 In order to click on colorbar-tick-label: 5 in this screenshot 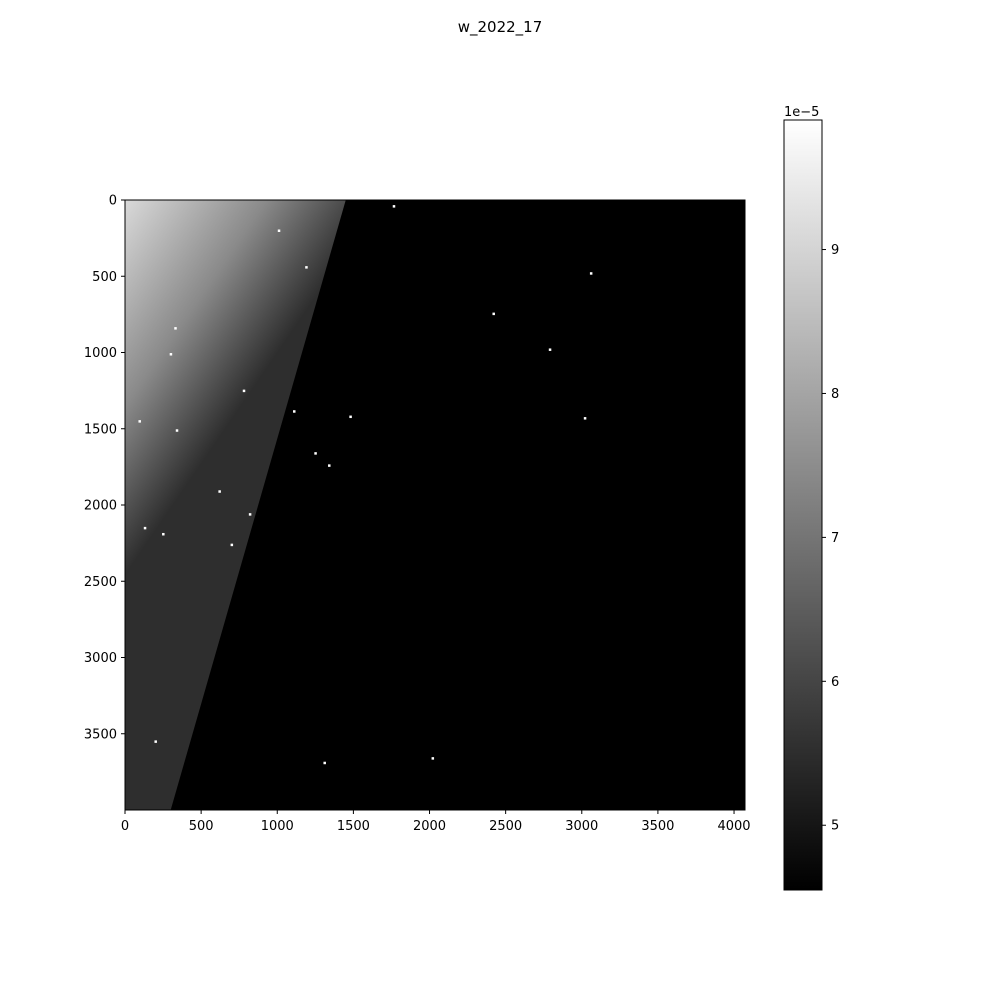, I will do `click(835, 826)`.